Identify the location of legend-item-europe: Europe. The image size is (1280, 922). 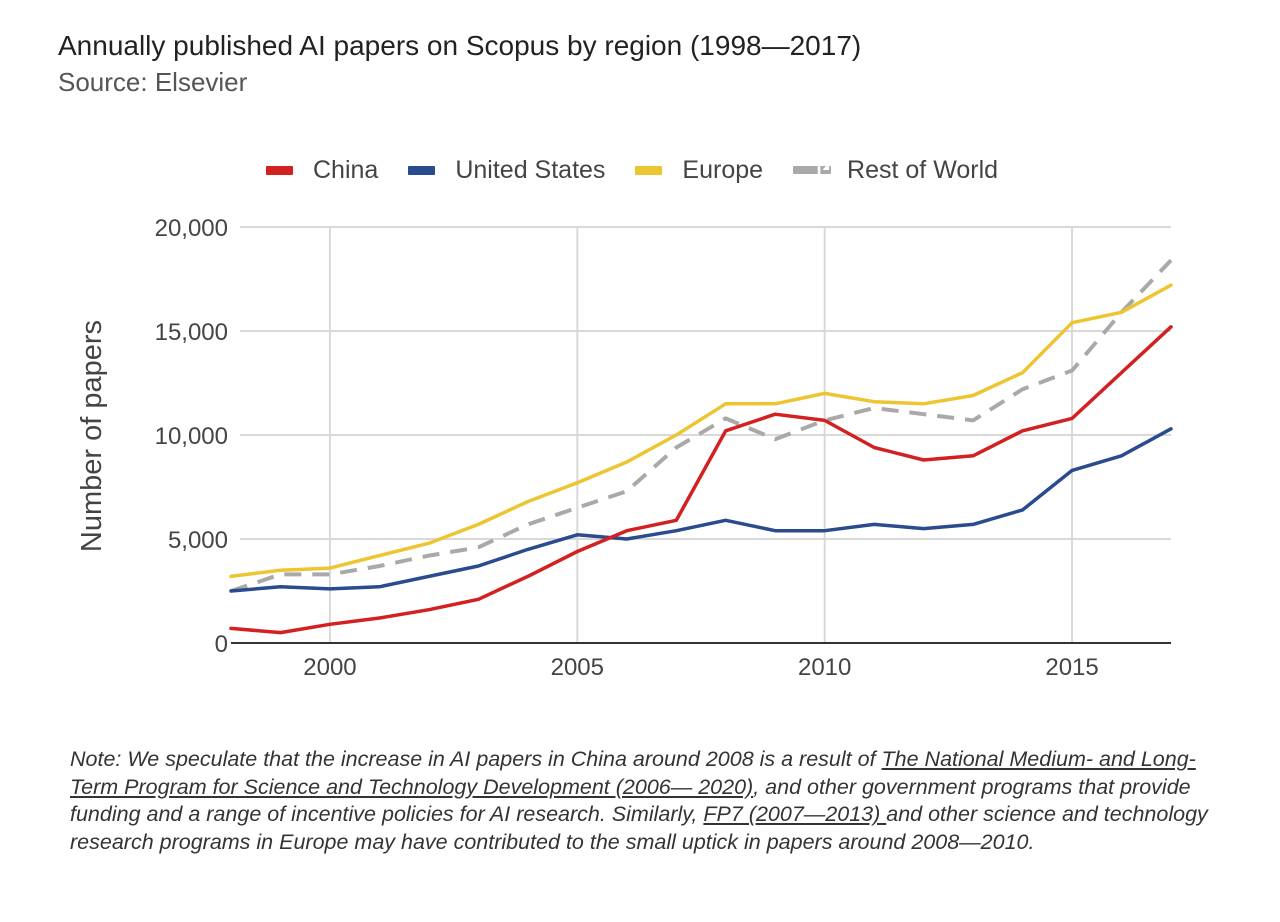
(699, 170).